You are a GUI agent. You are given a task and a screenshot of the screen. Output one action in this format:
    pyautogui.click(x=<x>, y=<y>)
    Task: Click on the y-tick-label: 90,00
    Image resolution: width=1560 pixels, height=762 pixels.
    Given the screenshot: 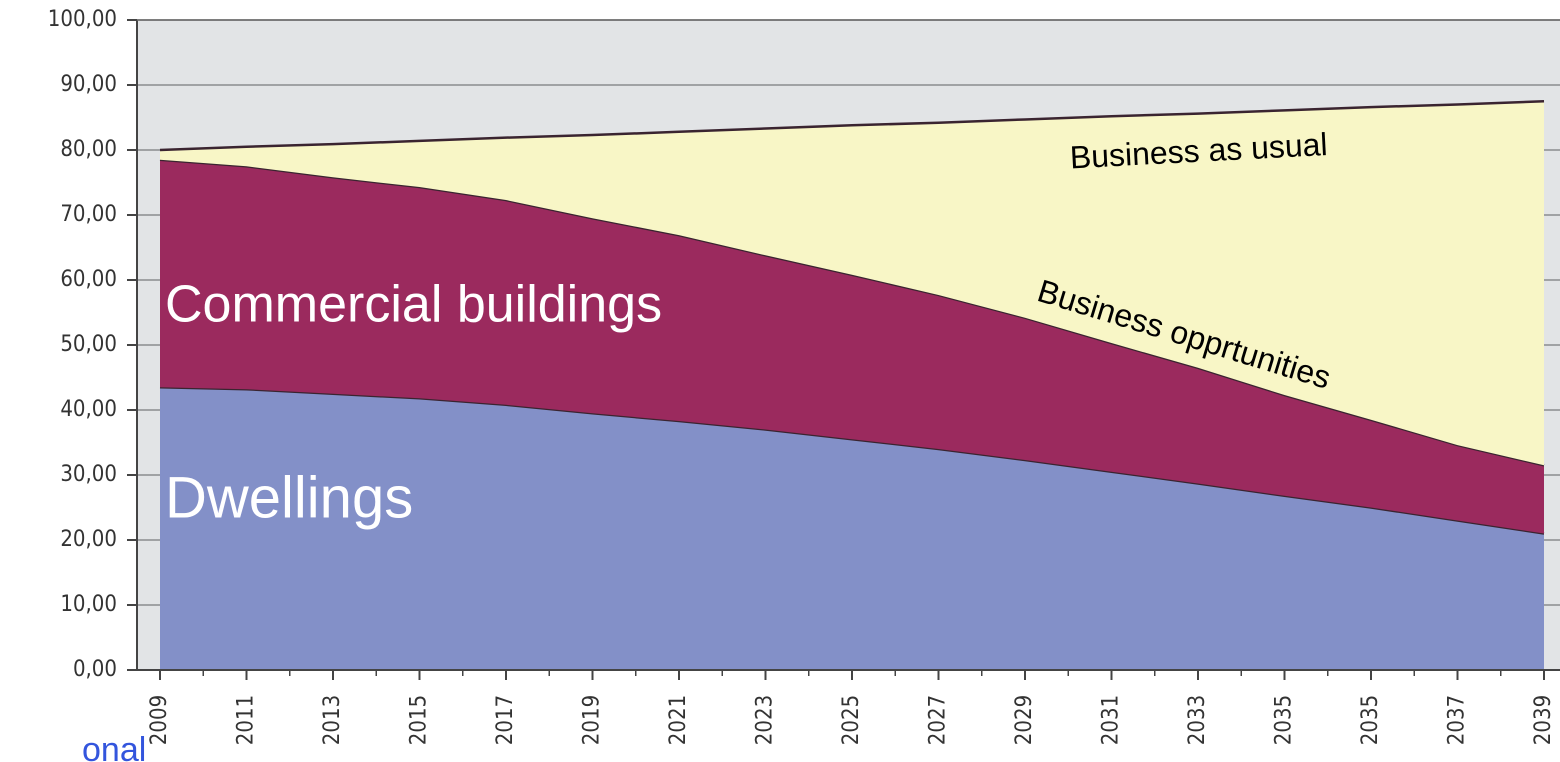 What is the action you would take?
    pyautogui.click(x=88, y=84)
    